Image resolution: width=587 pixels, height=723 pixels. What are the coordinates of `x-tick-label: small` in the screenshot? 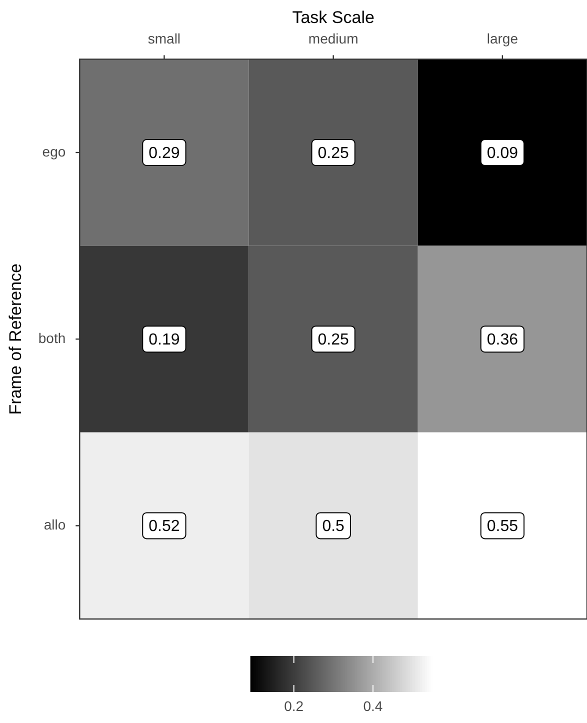 It's located at (164, 38).